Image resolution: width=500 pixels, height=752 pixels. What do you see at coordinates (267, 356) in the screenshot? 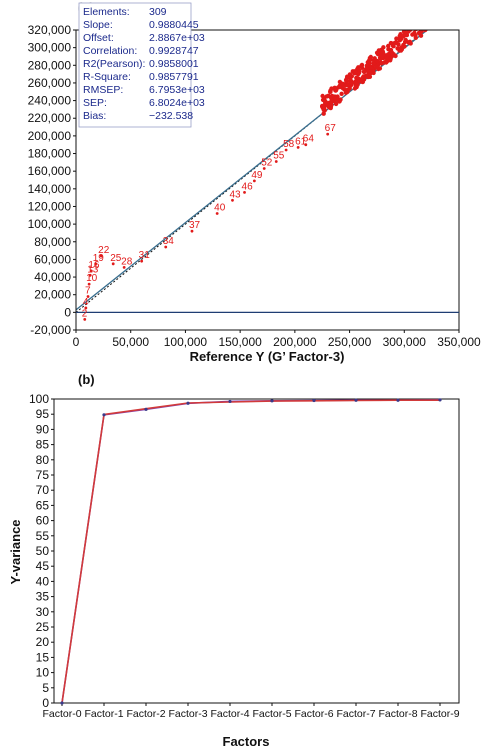
I see `scatter-x-axis-title: Reference Y (G’ Factor-3)` at bounding box center [267, 356].